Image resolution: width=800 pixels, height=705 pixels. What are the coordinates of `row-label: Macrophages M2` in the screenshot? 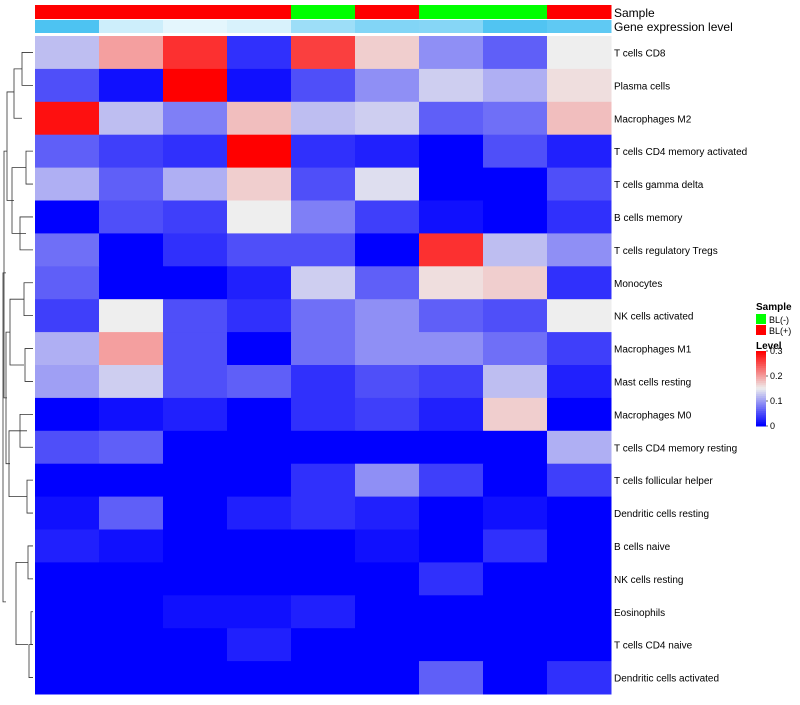 It's located at (653, 119).